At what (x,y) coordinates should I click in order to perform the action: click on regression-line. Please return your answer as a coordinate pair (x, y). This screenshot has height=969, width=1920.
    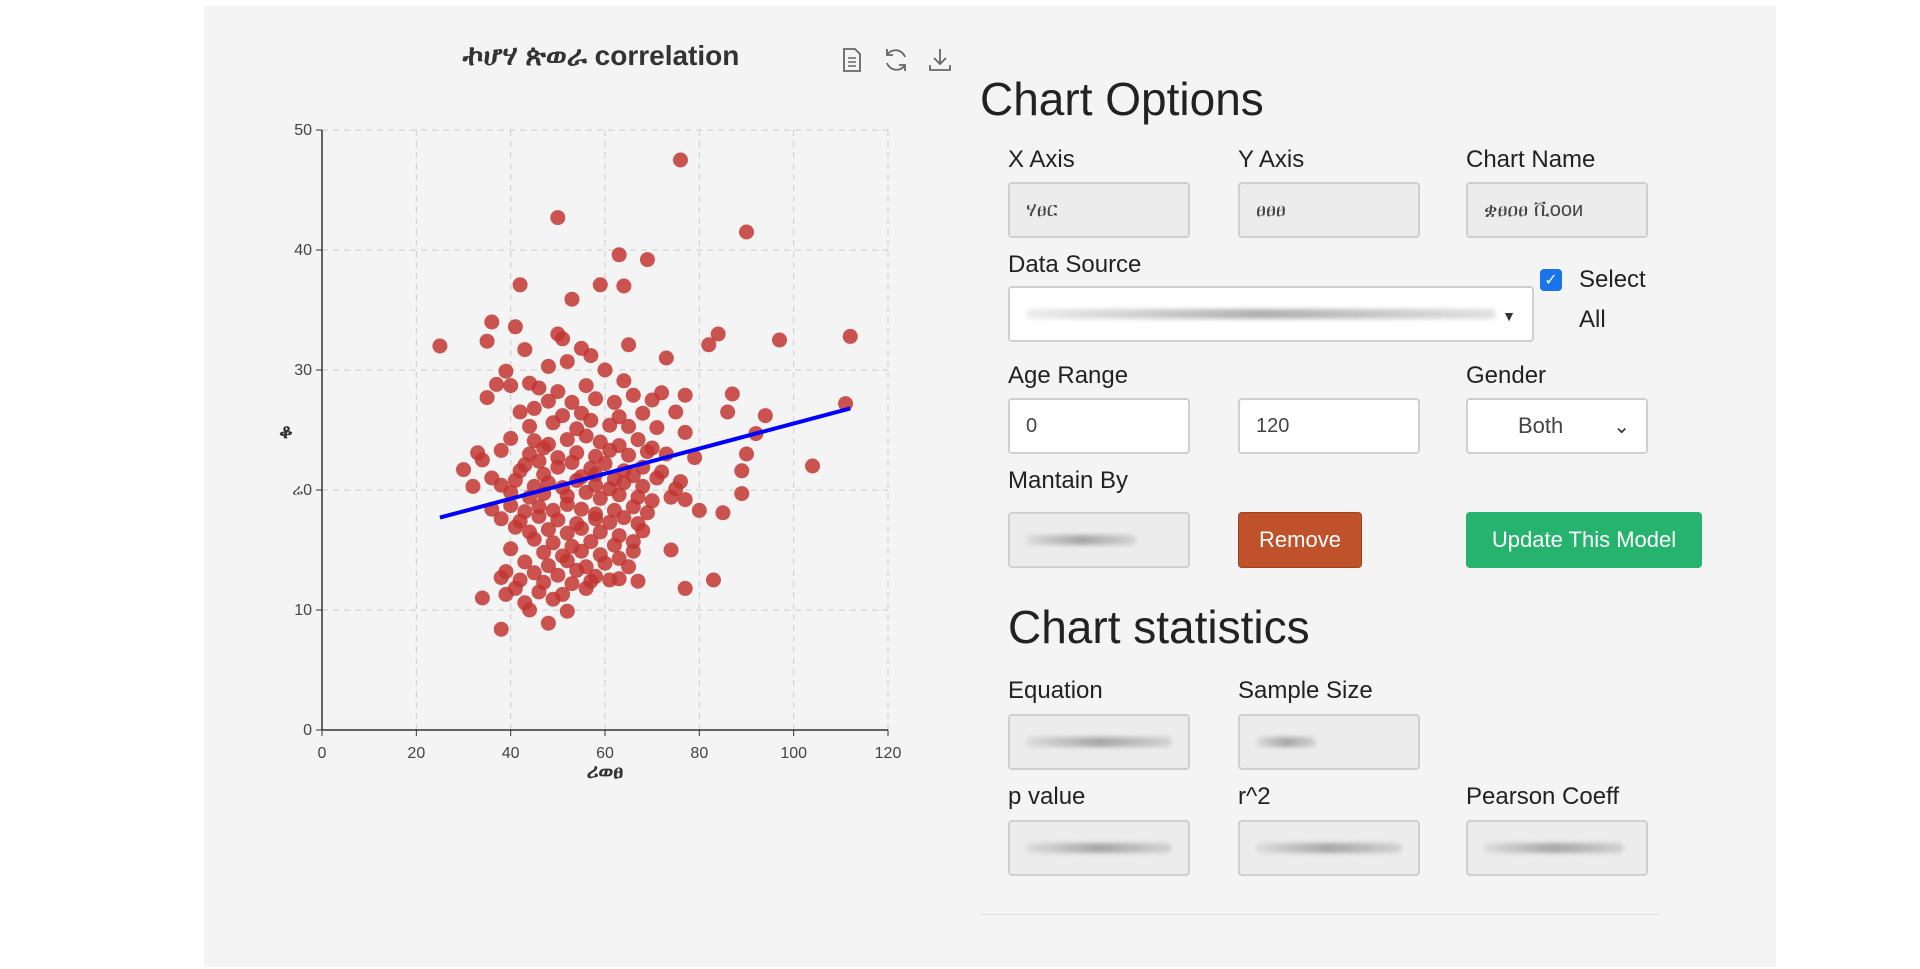
    Looking at the image, I should click on (645, 463).